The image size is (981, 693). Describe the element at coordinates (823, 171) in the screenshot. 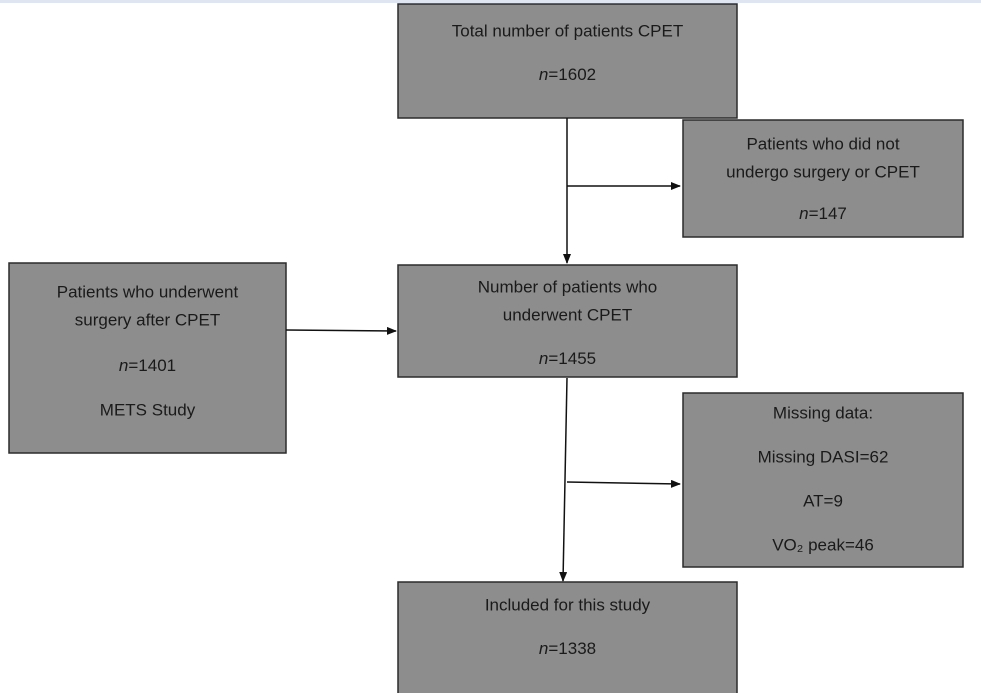

I see `box-text: undergo surgery or CPET` at that location.